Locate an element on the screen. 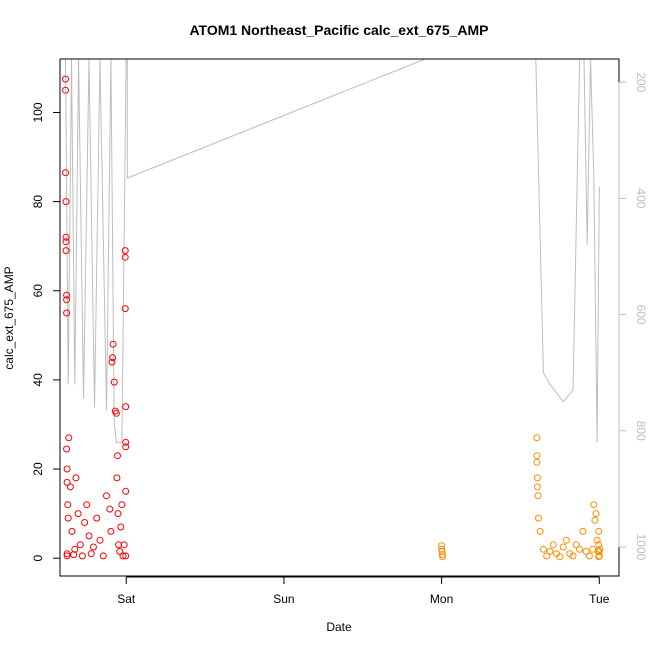  x-tick-label: Sun is located at coordinates (283, 599).